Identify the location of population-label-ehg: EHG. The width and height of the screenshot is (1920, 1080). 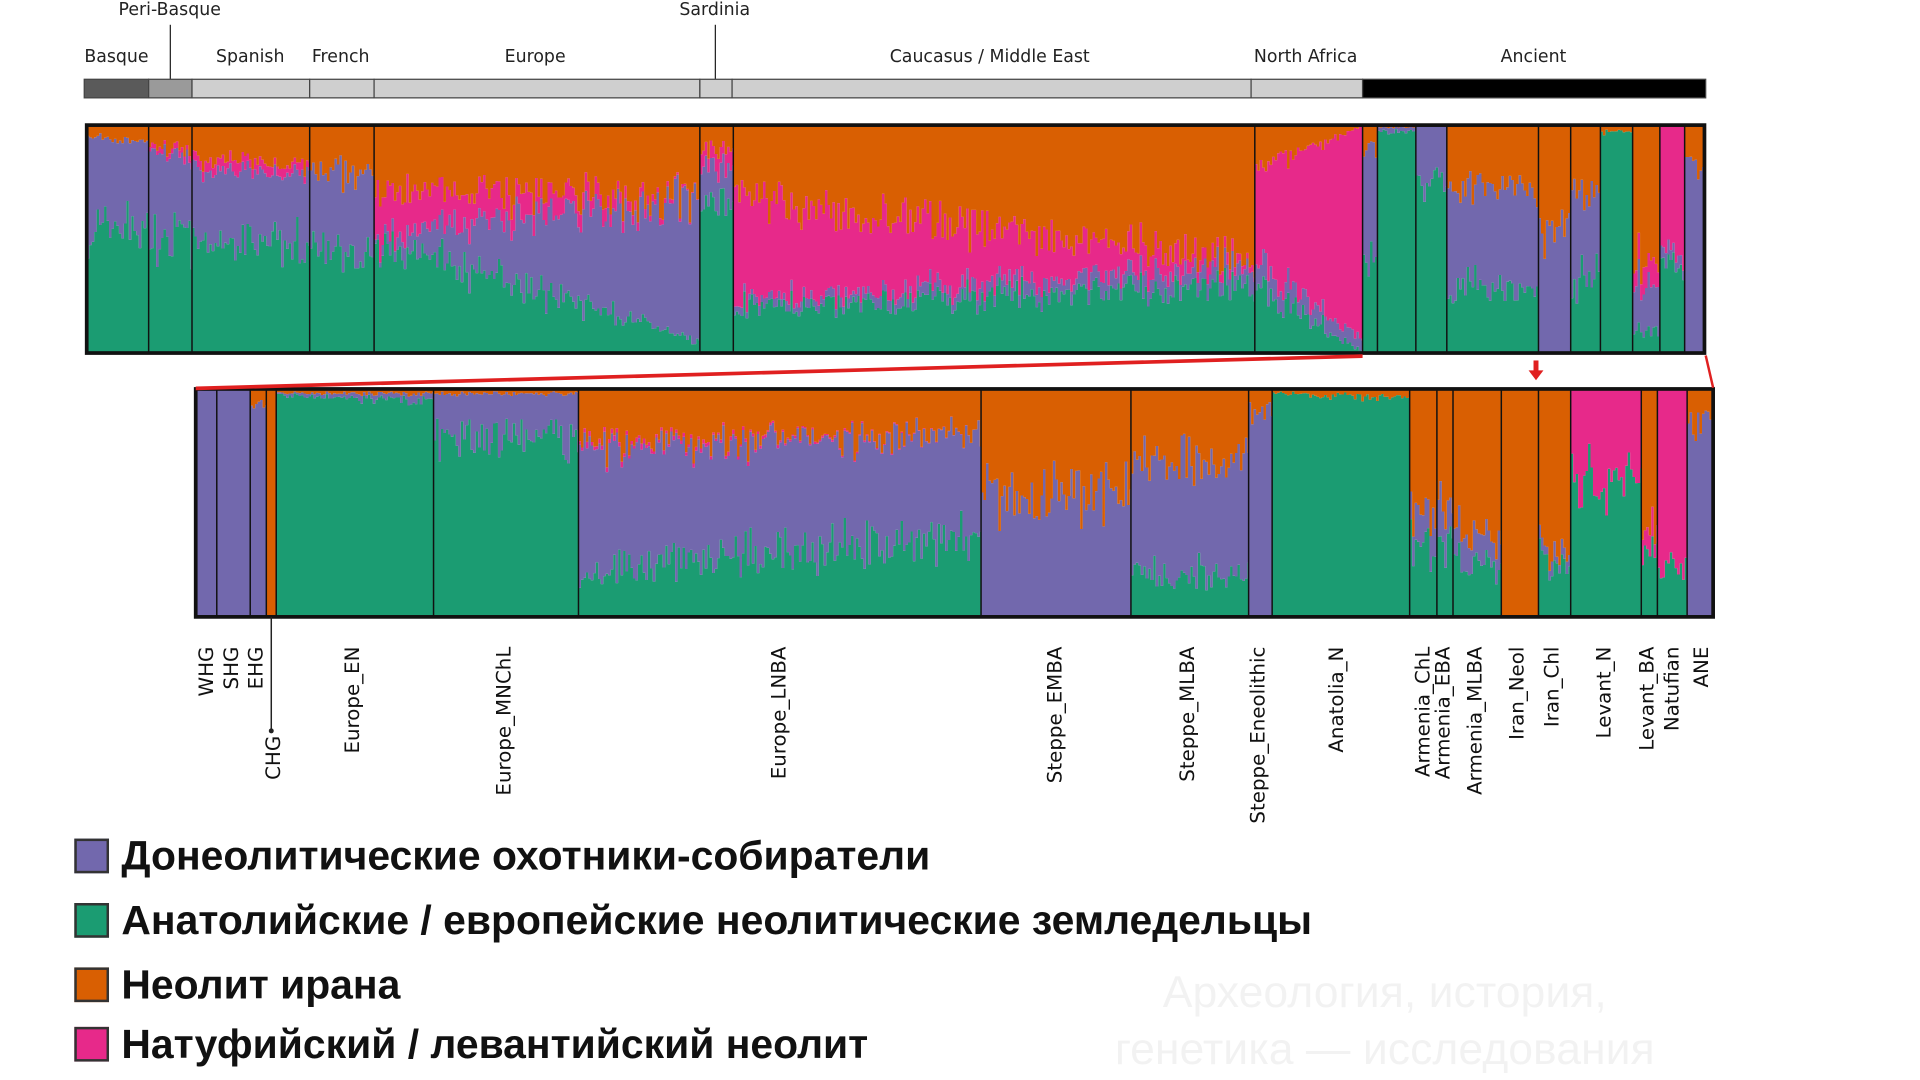
(256, 668).